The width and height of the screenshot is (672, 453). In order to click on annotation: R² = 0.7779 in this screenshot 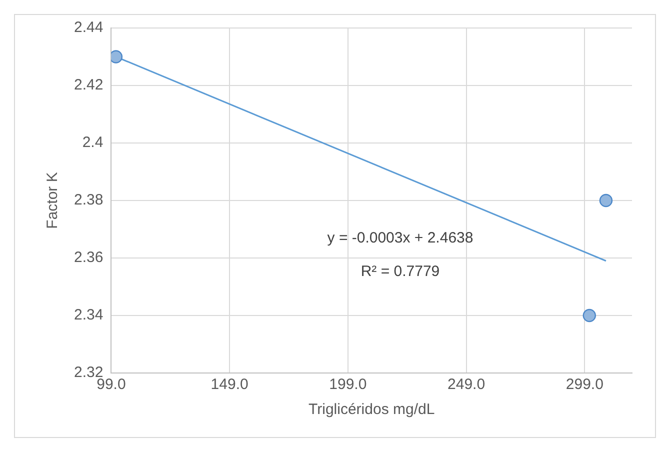, I will do `click(400, 271)`.